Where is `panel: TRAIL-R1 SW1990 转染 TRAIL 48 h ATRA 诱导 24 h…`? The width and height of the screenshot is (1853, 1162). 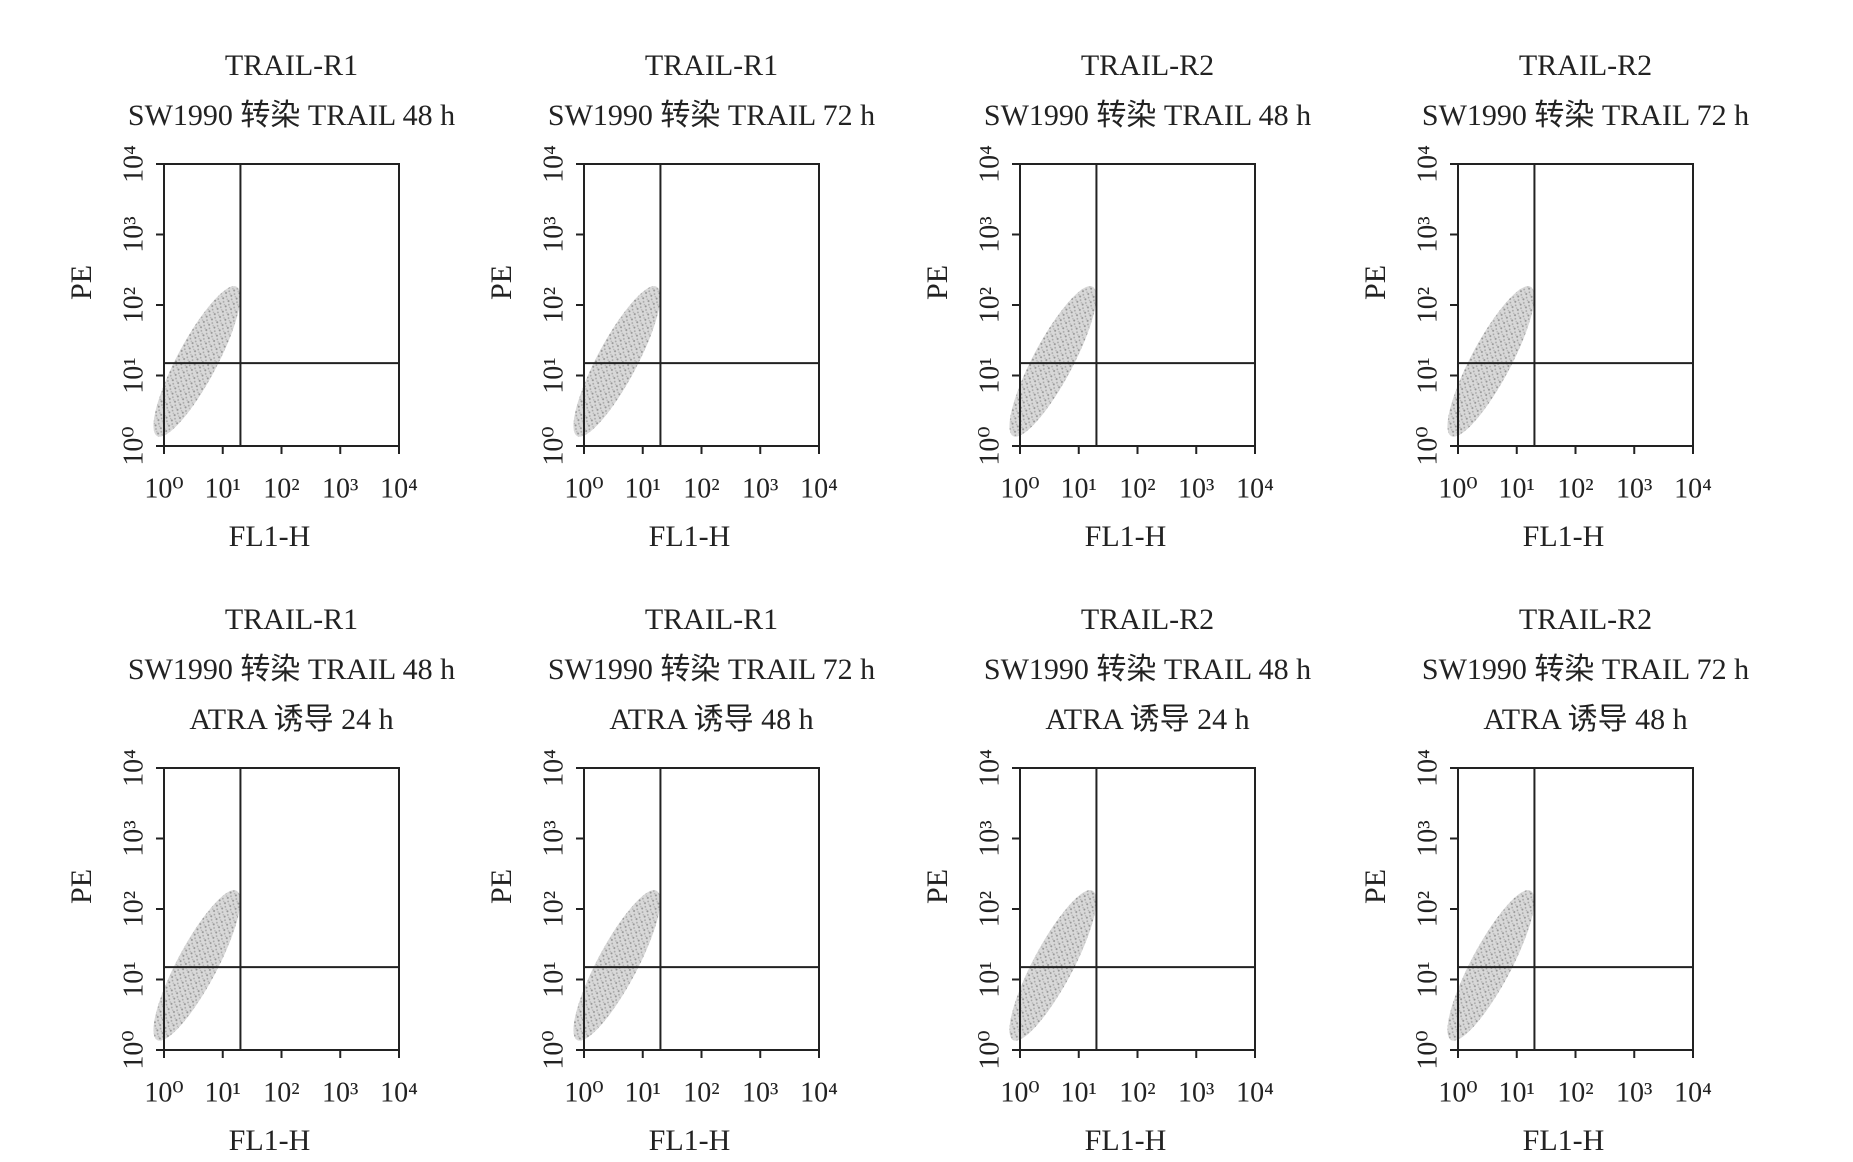 panel: TRAIL-R1 SW1990 转染 TRAIL 48 h ATRA 诱导 24 h… is located at coordinates (260, 880).